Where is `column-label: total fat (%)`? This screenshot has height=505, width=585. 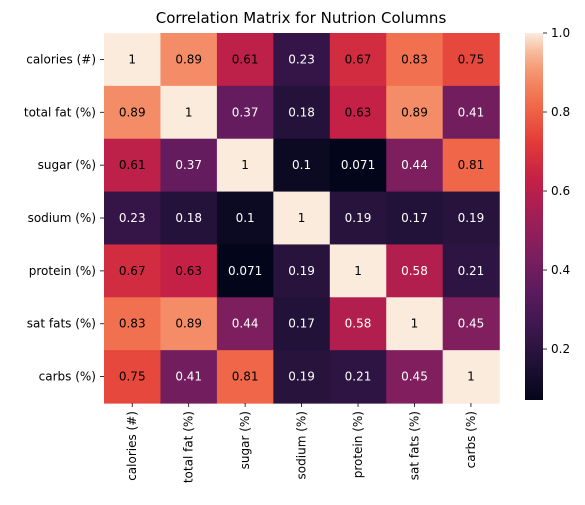
column-label: total fat (%) is located at coordinates (189, 447).